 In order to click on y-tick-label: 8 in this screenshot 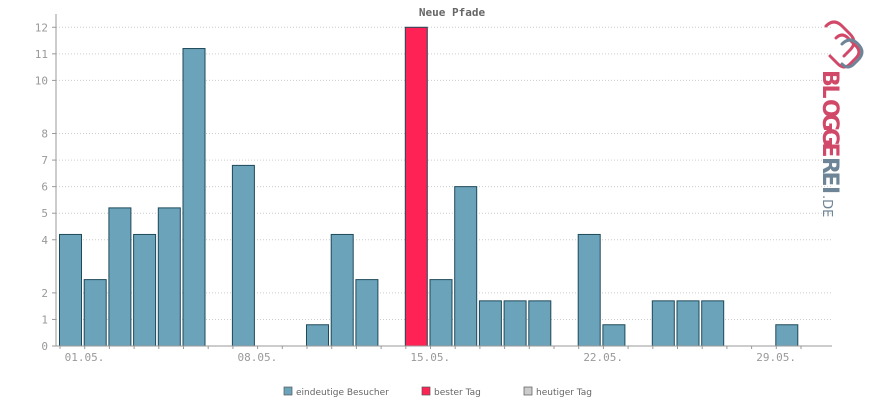, I will do `click(44, 134)`.